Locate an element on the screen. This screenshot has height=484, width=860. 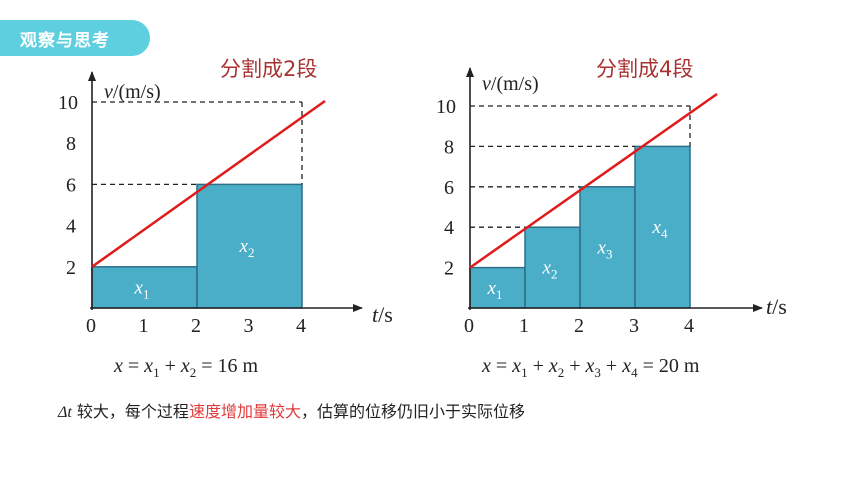
right-x-axis-label: t/s is located at coordinates (776, 306).